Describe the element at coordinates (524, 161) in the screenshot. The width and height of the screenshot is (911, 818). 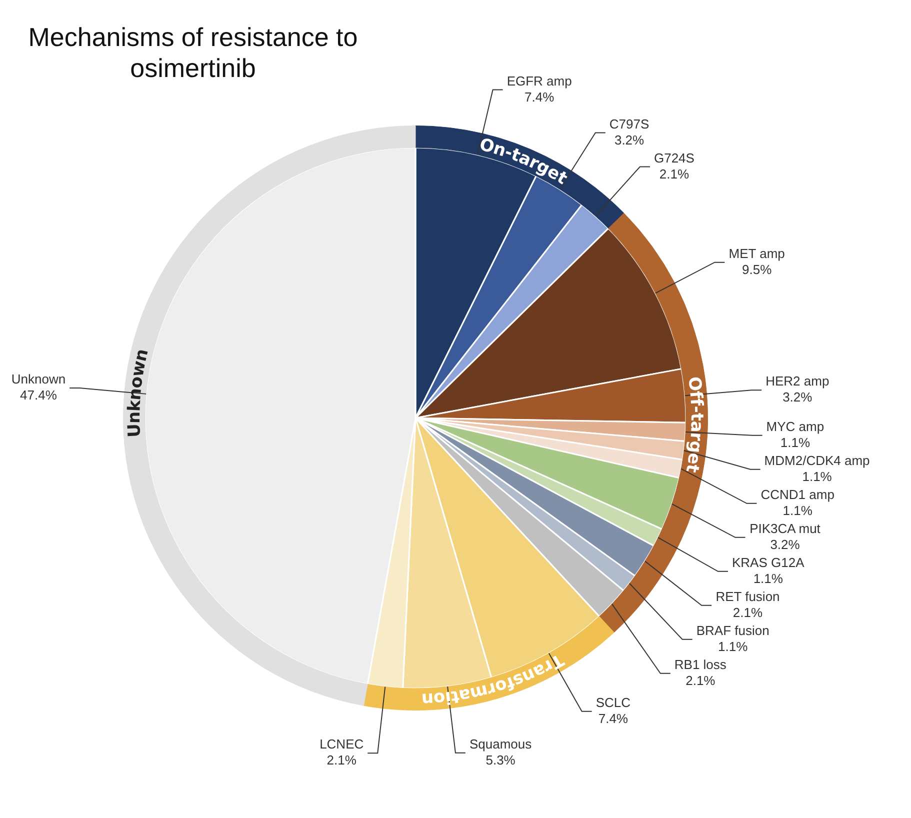
I see `text: On-target` at that location.